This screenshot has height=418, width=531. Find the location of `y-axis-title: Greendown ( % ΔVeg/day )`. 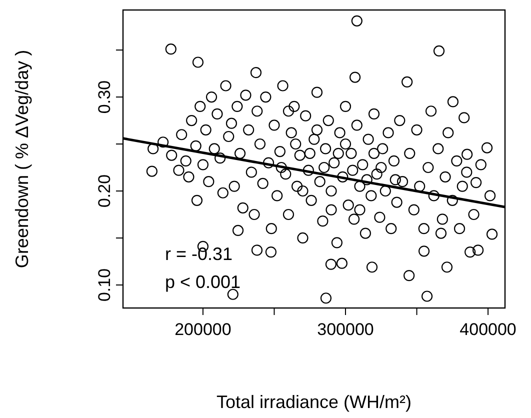

y-axis-title: Greendown ( % ΔVeg/day ) is located at coordinates (22, 159).